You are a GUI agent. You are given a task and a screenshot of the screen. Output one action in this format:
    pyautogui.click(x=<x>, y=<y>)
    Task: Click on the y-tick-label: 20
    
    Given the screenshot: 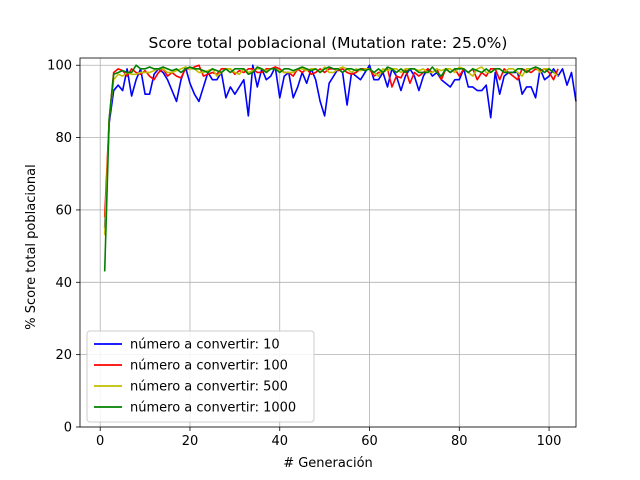 What is the action you would take?
    pyautogui.click(x=63, y=355)
    